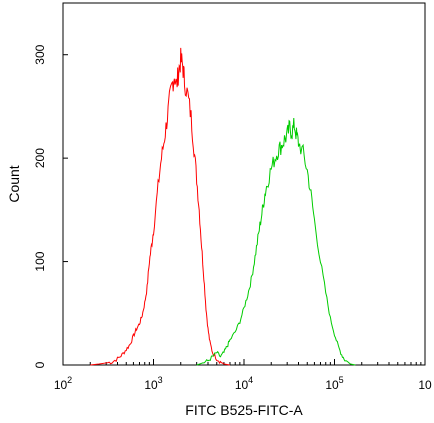 The height and width of the screenshot is (423, 434). What do you see at coordinates (244, 410) in the screenshot?
I see `x-axis-title: FITC B525-FITC-A` at bounding box center [244, 410].